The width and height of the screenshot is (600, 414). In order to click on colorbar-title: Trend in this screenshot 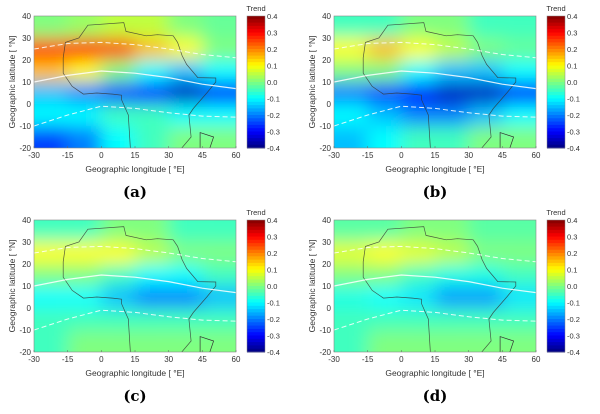, I will do `click(555, 212)`.